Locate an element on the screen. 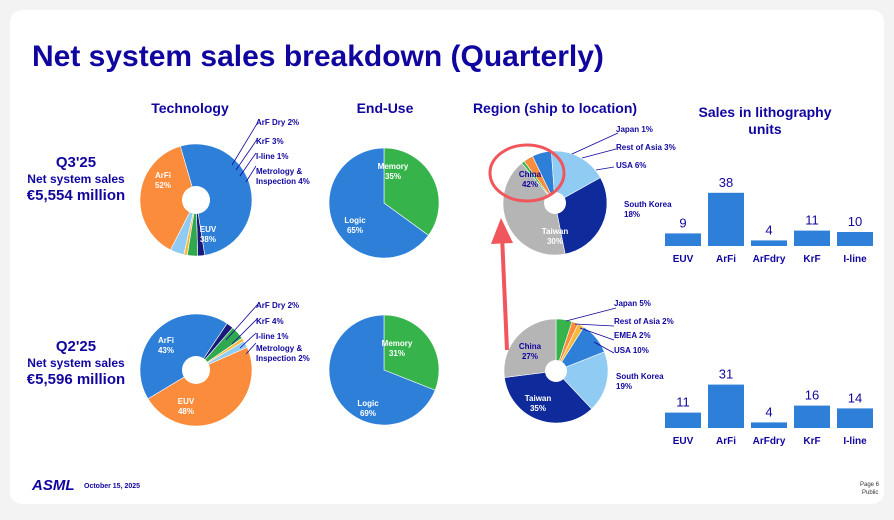  region_q3-value-china: 42% is located at coordinates (530, 184).